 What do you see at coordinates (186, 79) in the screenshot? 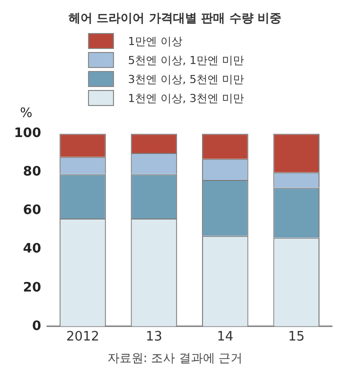
I see `legend-label: 3천엔 이상, 5천엔 미만` at bounding box center [186, 79].